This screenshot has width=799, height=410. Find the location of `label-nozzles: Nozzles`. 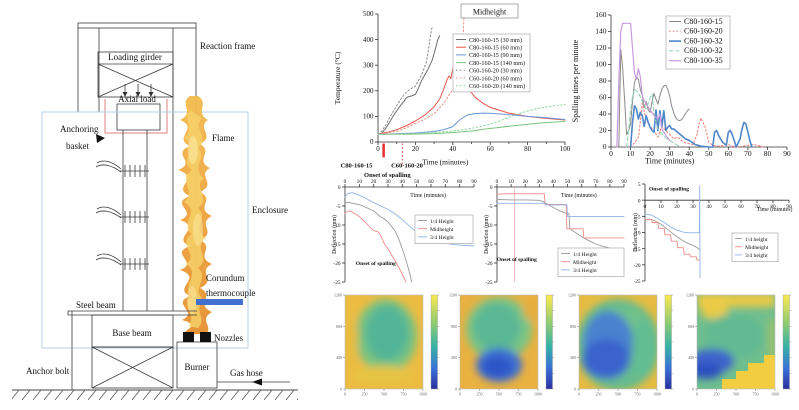

label-nozzles: Nozzles is located at coordinates (228, 338).